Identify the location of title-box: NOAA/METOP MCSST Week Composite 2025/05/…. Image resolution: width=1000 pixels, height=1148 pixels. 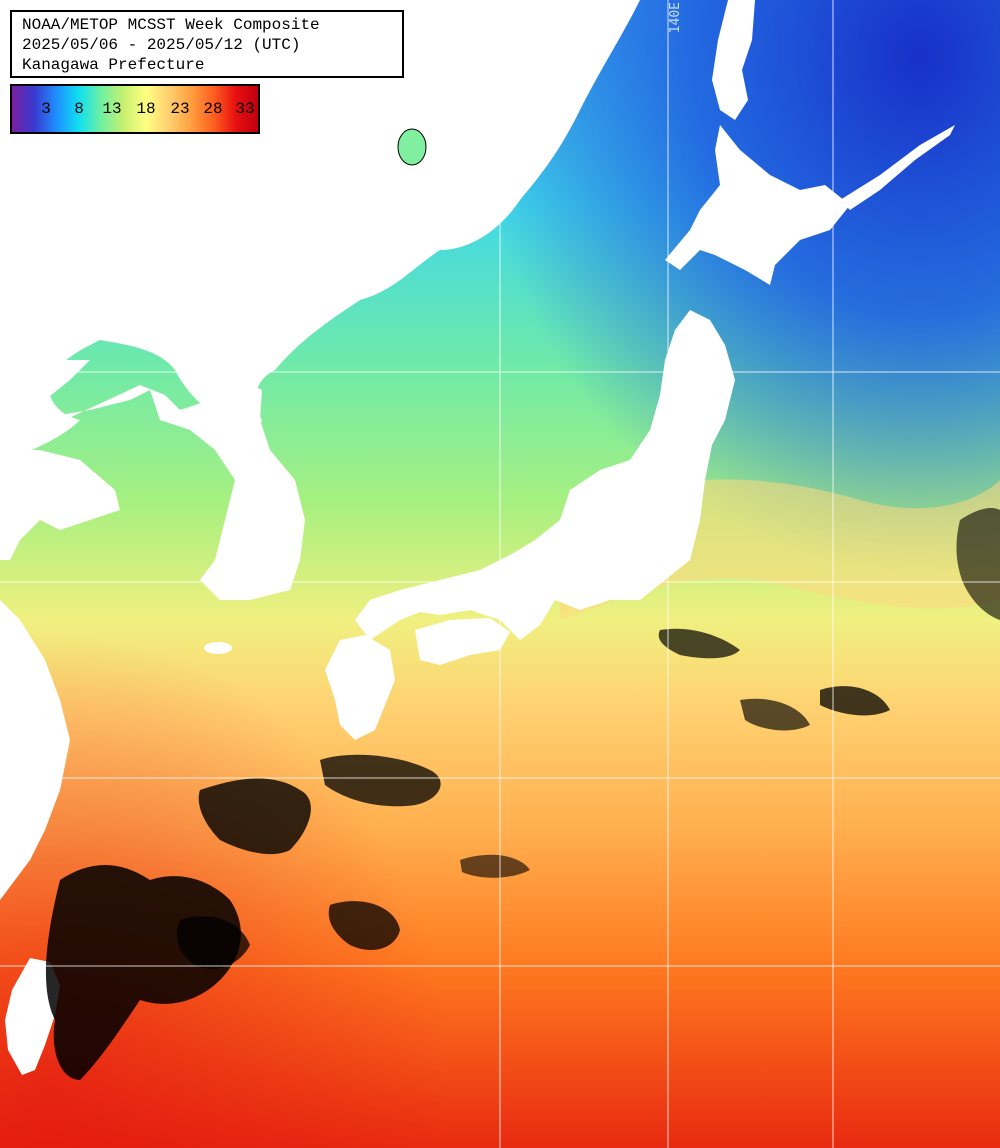
(207, 44).